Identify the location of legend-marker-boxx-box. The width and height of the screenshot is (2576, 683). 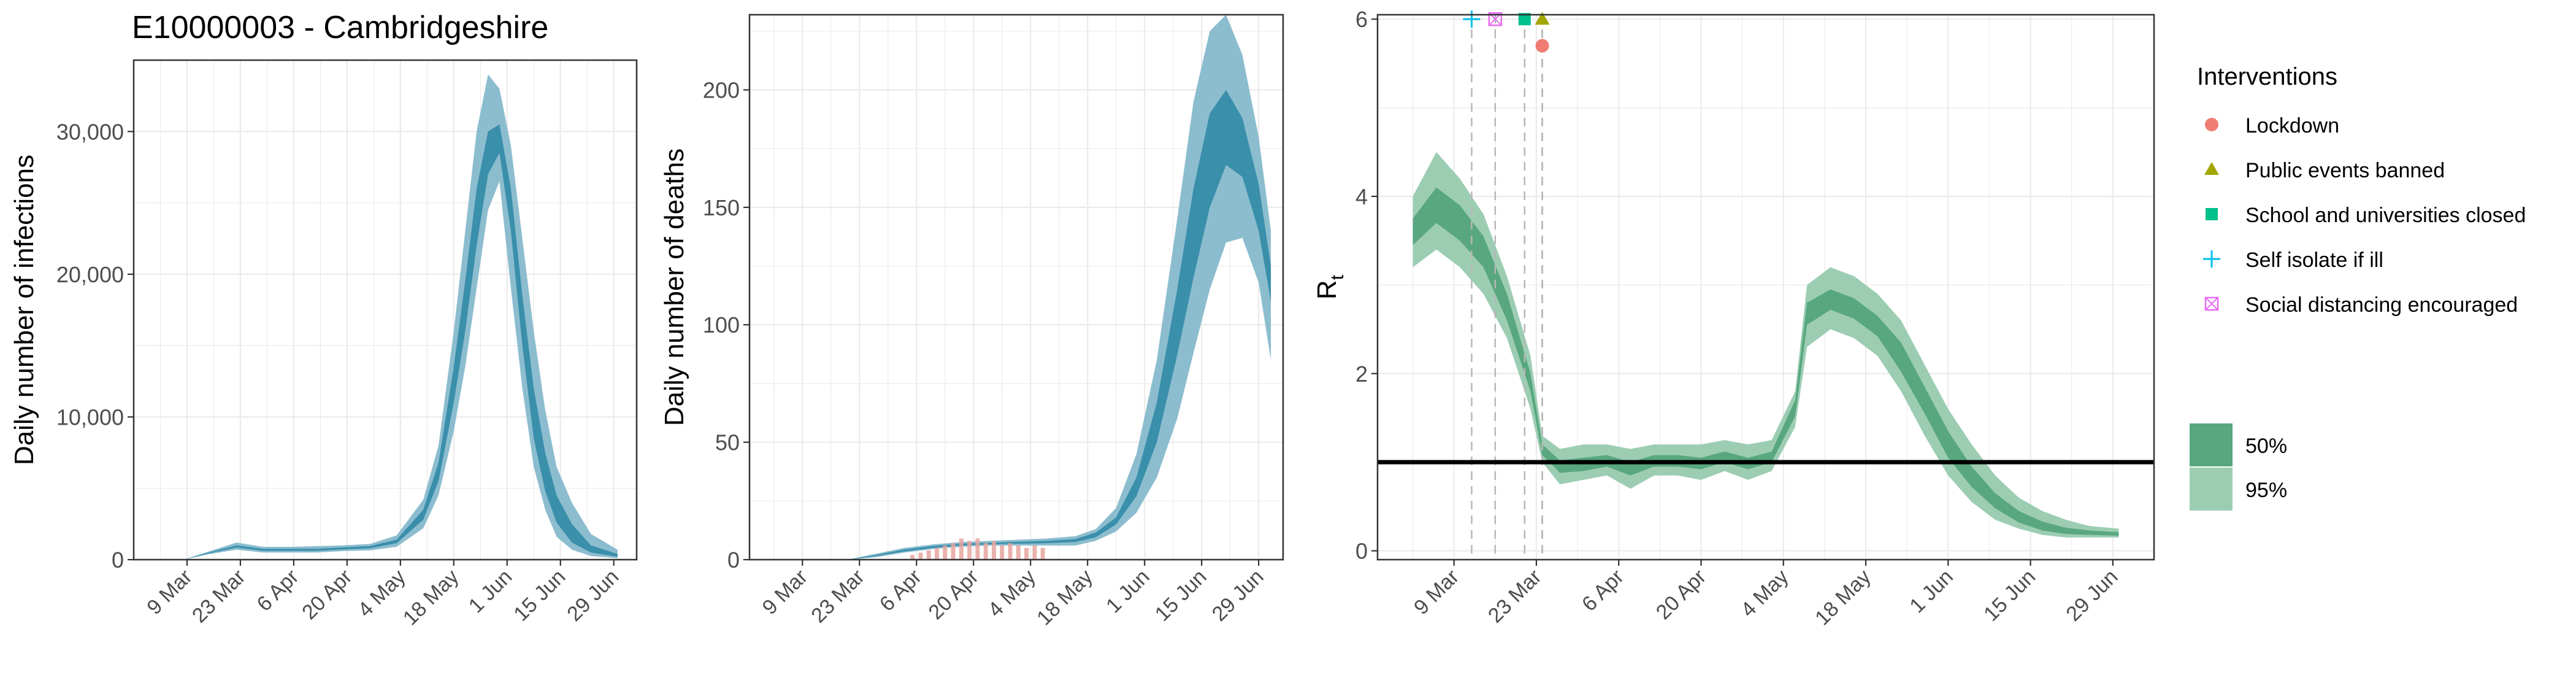
(2211, 303).